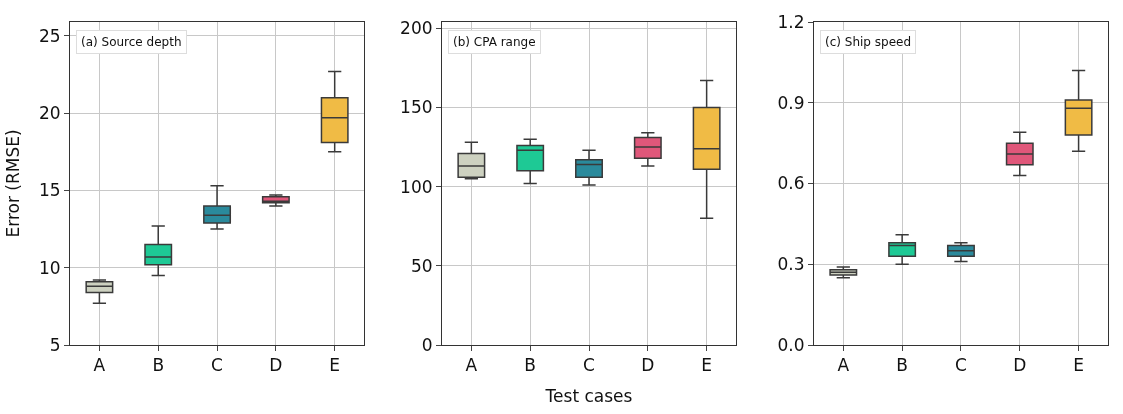  Describe the element at coordinates (494, 42) in the screenshot. I see `text: (b) CPA range` at that location.